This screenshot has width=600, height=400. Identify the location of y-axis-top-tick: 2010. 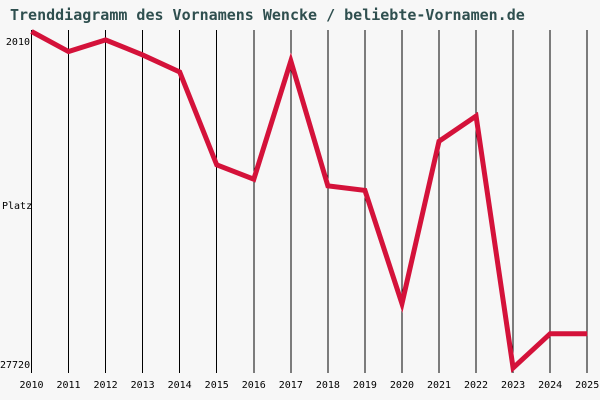
(17, 42).